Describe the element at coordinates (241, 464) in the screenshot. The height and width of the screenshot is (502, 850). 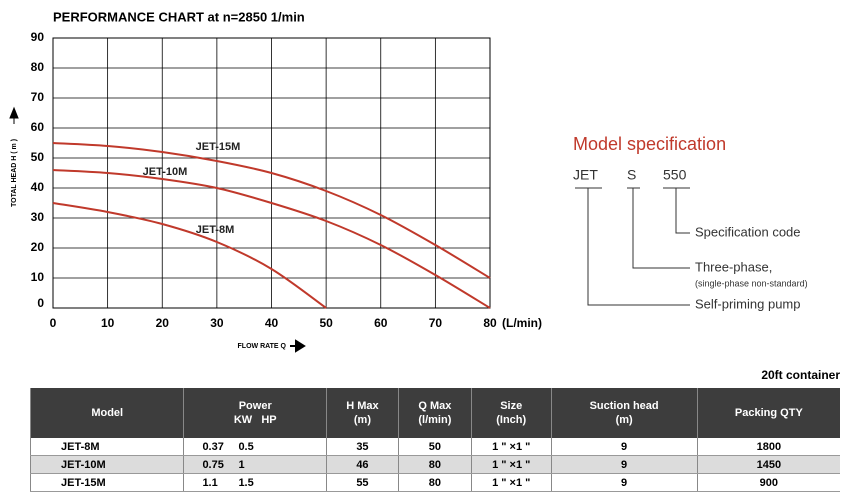
I see `cell-text: 1` at that location.